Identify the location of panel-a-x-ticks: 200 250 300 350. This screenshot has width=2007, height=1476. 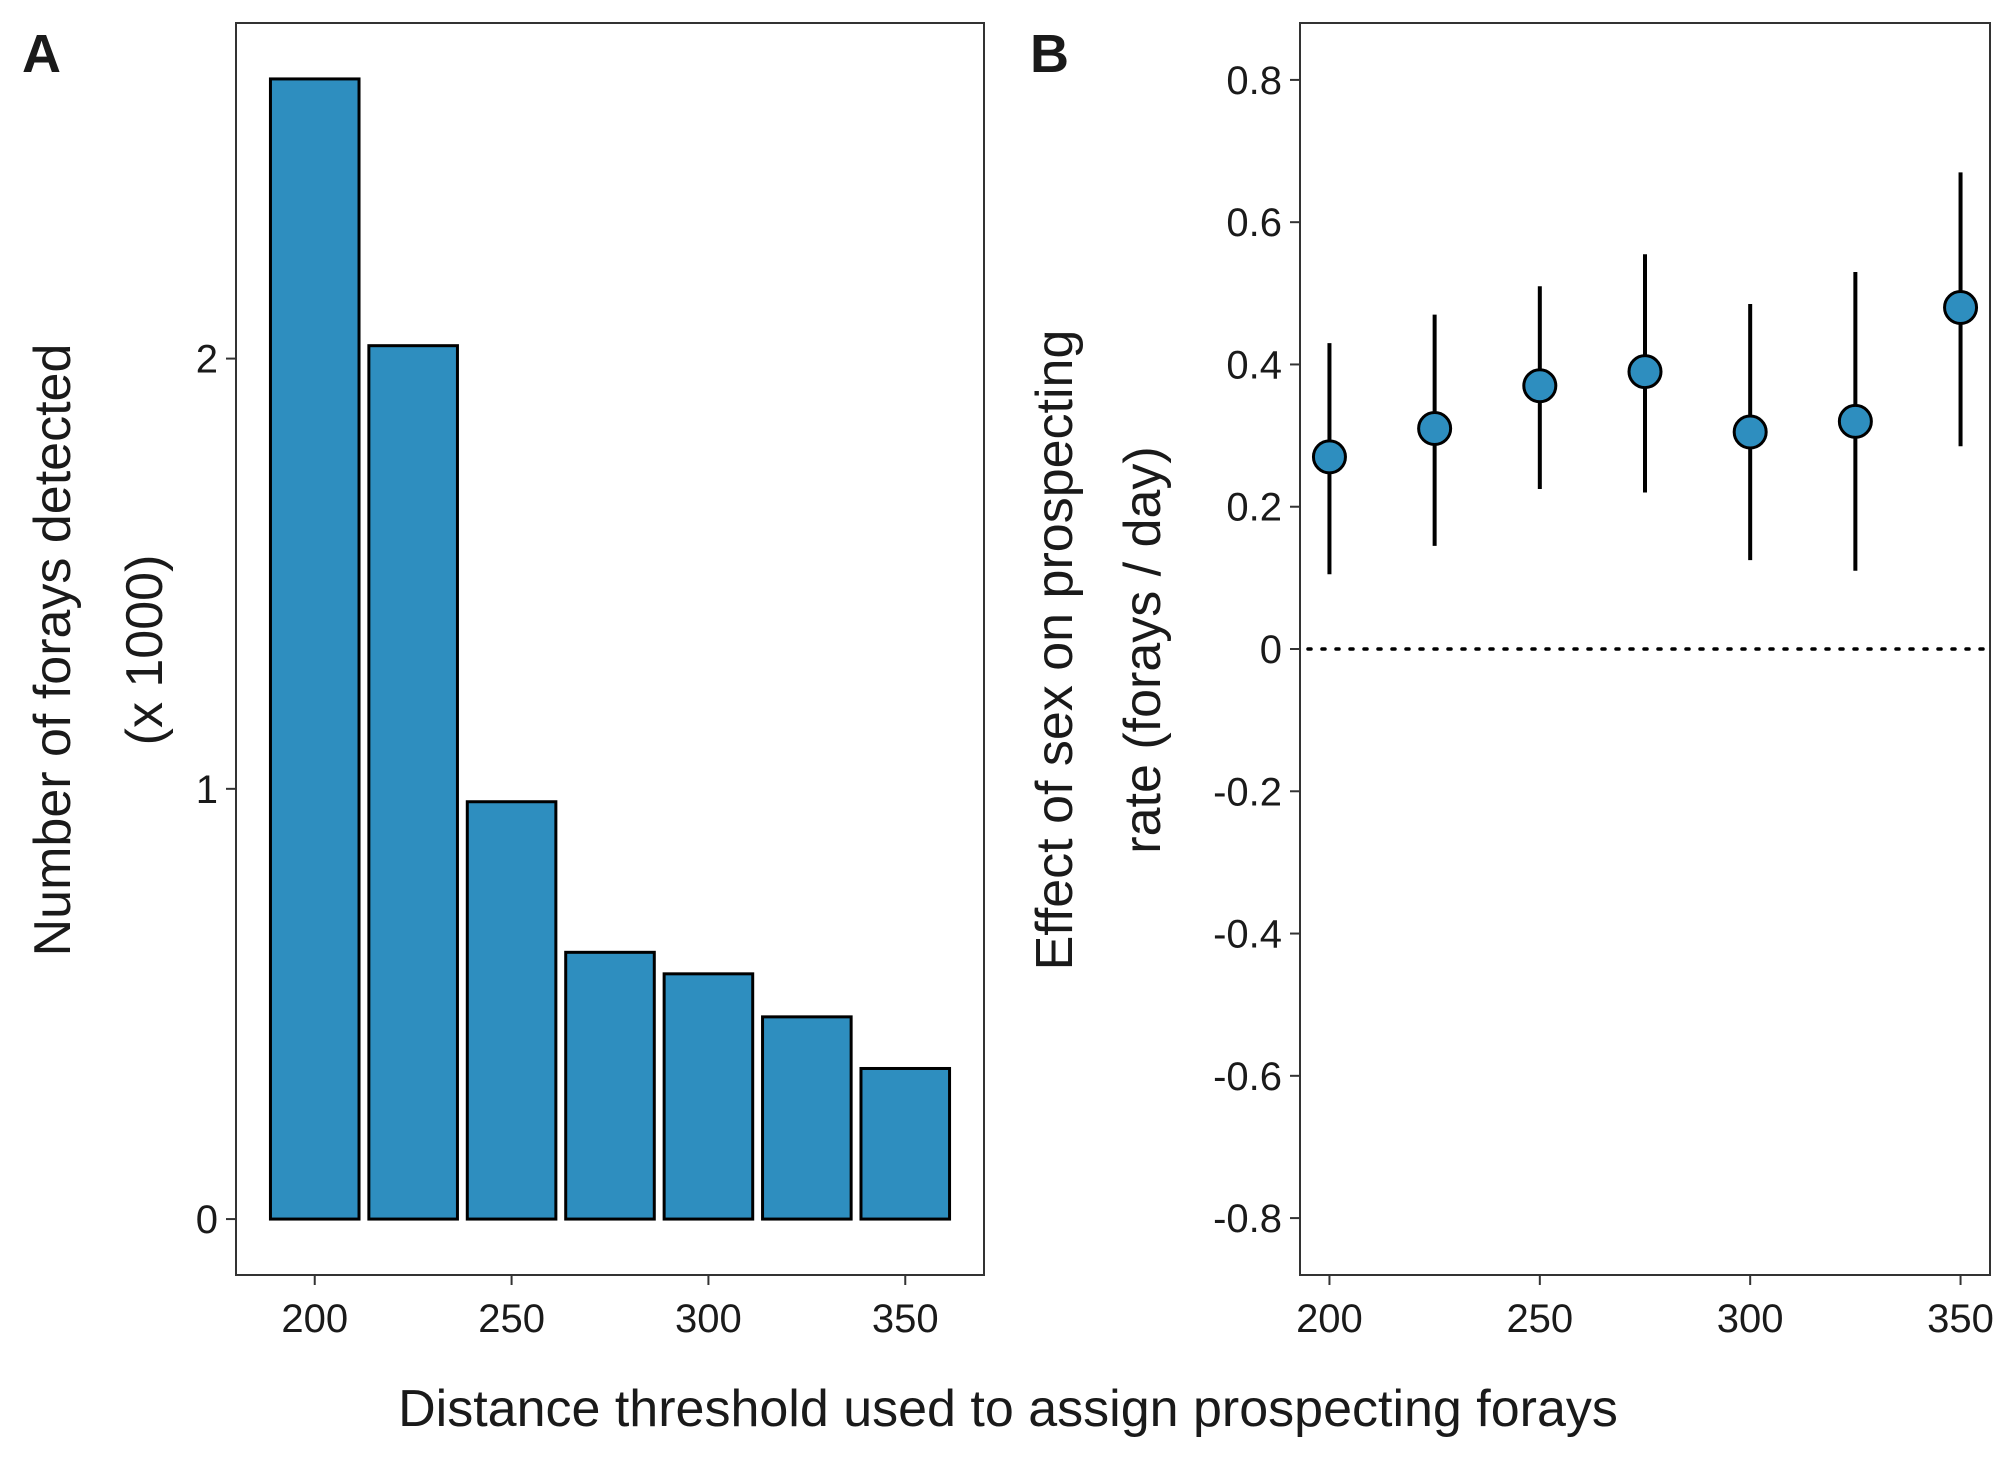
(610, 1308).